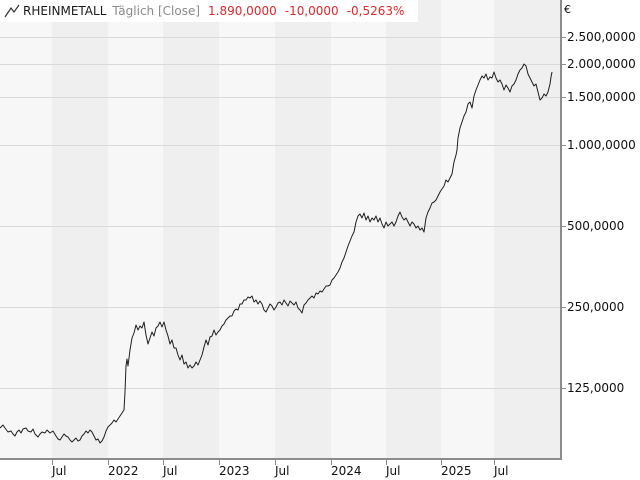 This screenshot has width=640, height=480. What do you see at coordinates (234, 471) in the screenshot?
I see `x-tick-label: 2023` at bounding box center [234, 471].